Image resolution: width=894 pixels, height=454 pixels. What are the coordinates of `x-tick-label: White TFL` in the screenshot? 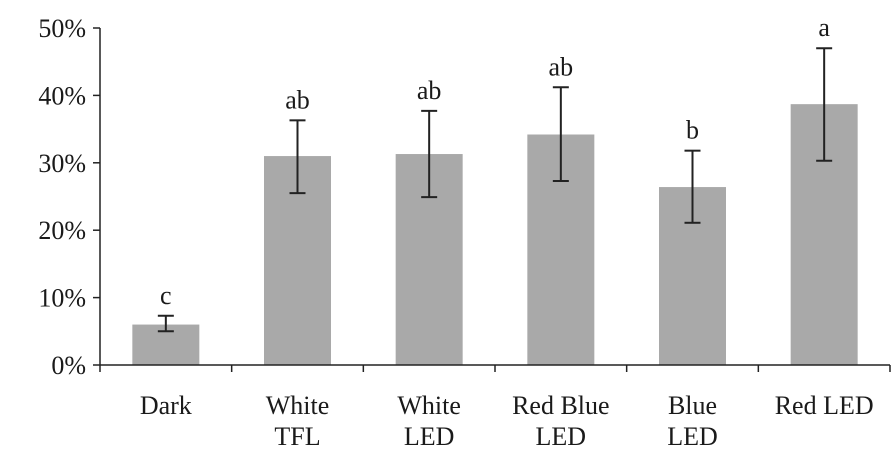 It's located at (298, 421).